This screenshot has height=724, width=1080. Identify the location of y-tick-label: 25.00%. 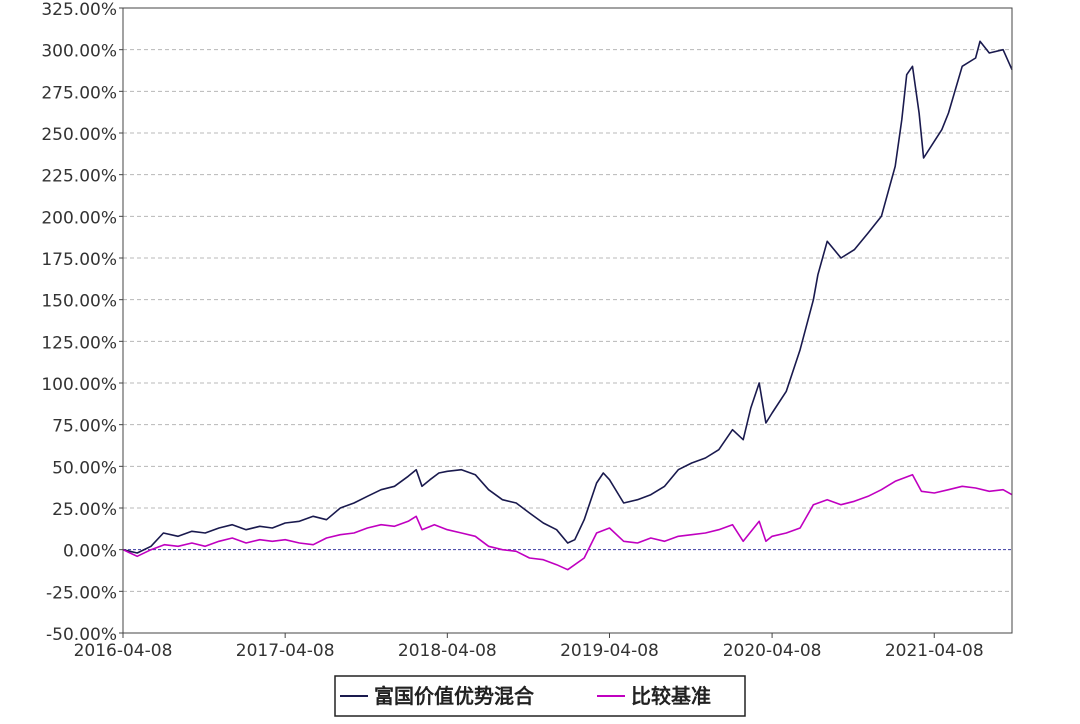
(84, 510).